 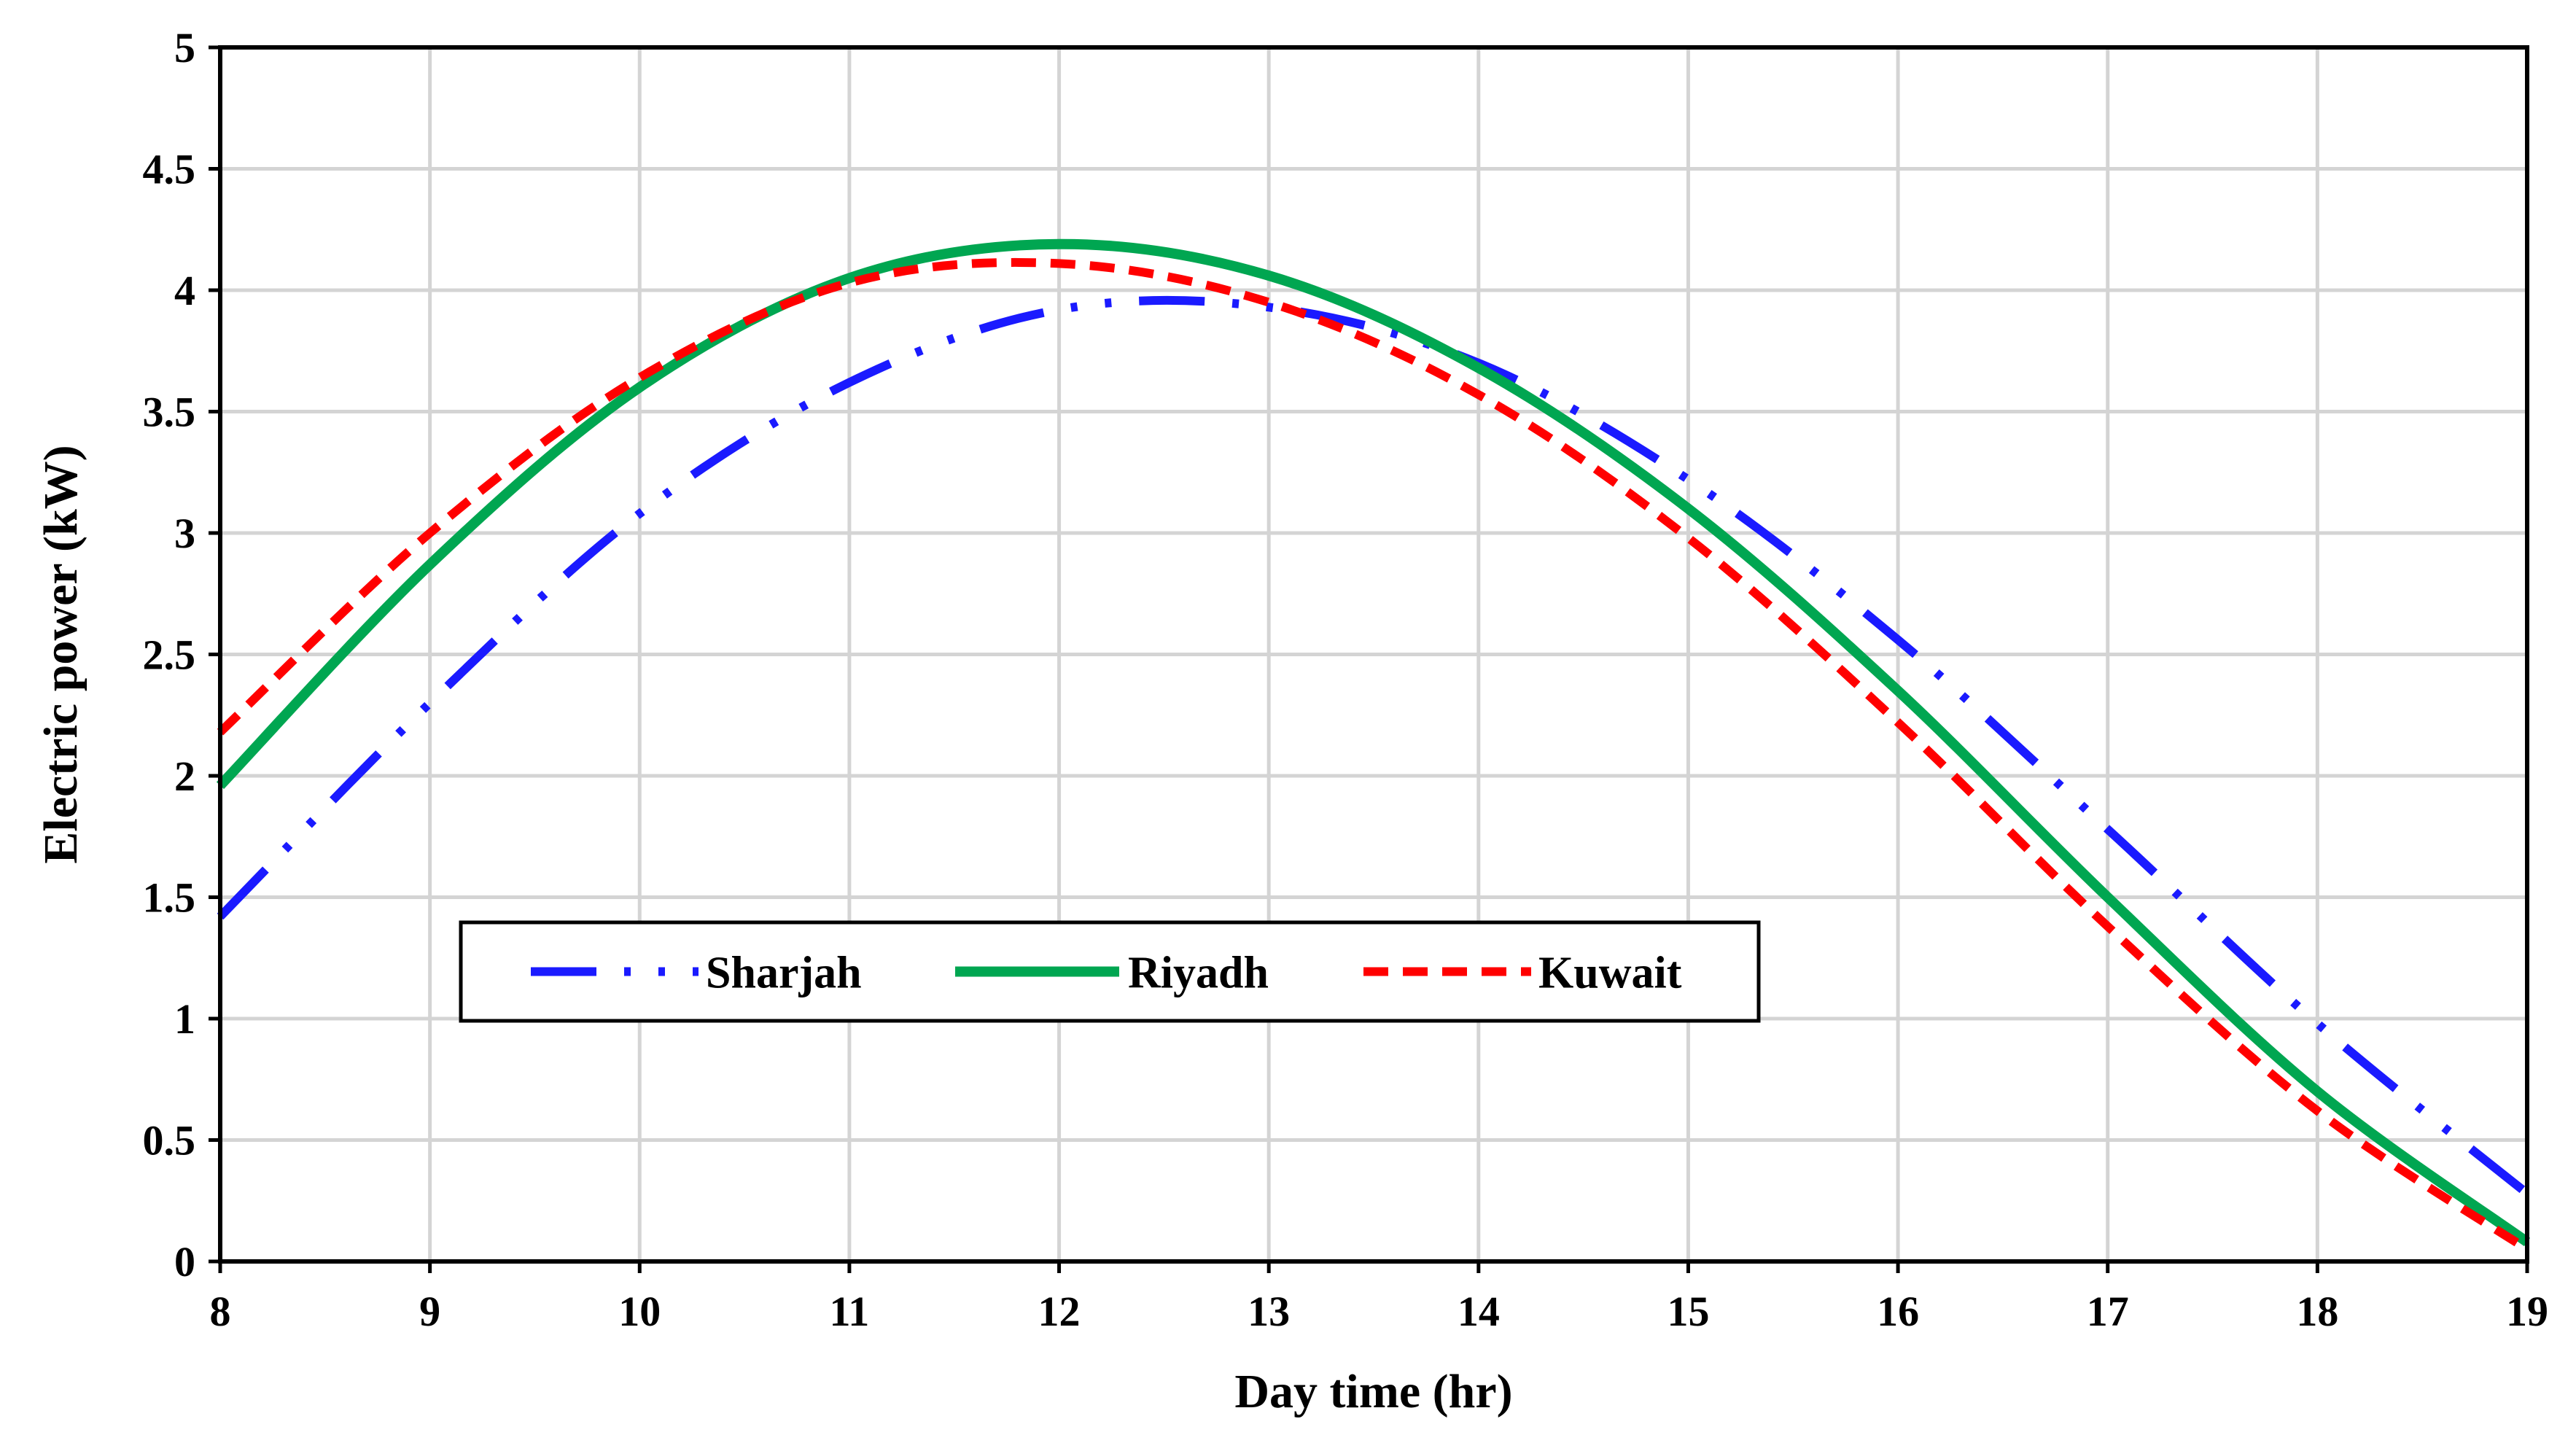 I want to click on x-tick-label: 9, so click(x=429, y=1311).